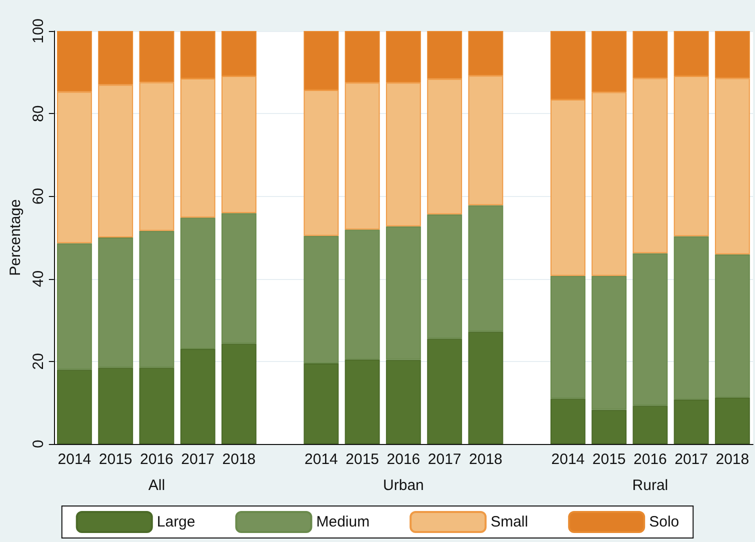  Describe the element at coordinates (343, 522) in the screenshot. I see `legend-label: Medium` at that location.